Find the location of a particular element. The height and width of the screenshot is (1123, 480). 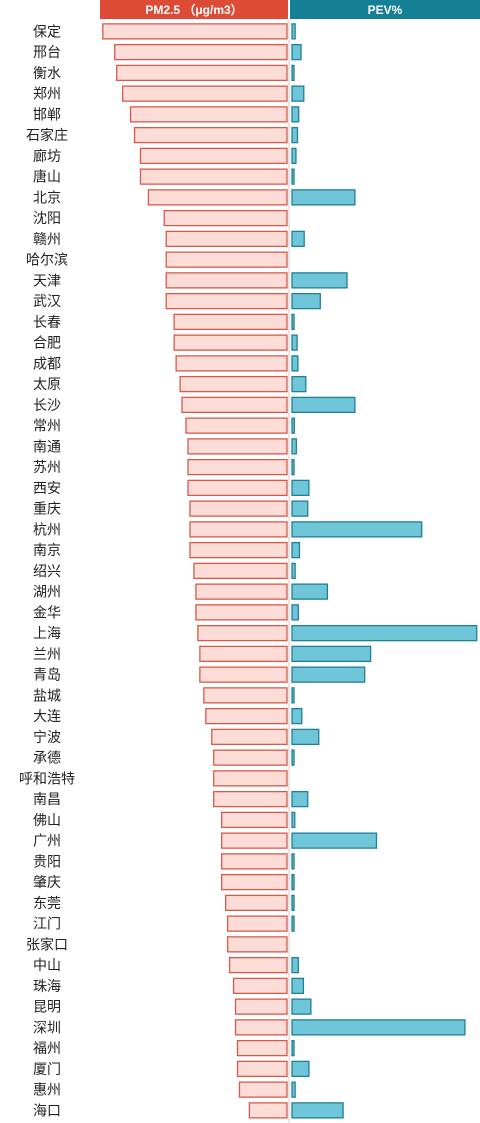

city-label: 苏州 is located at coordinates (47, 468).